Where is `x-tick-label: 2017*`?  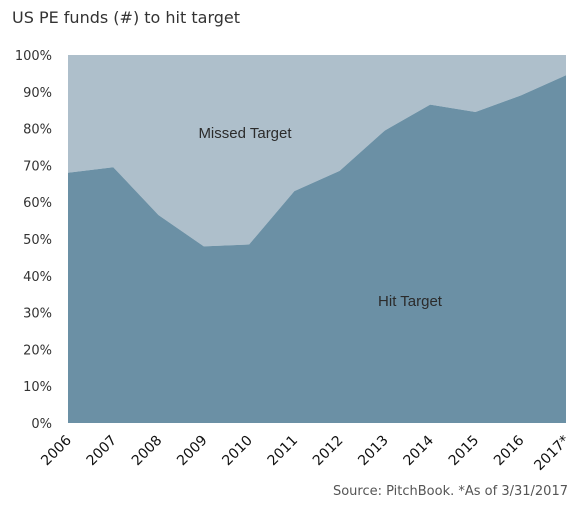
x-tick-label: 2017* is located at coordinates (551, 453).